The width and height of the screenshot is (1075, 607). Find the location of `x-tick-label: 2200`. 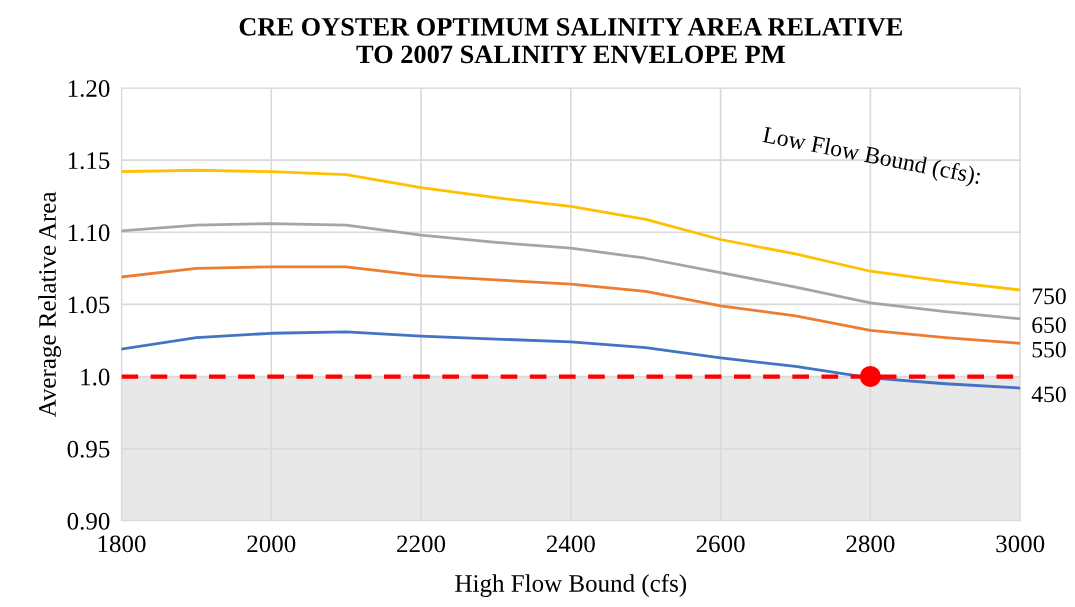

x-tick-label: 2200 is located at coordinates (421, 544).